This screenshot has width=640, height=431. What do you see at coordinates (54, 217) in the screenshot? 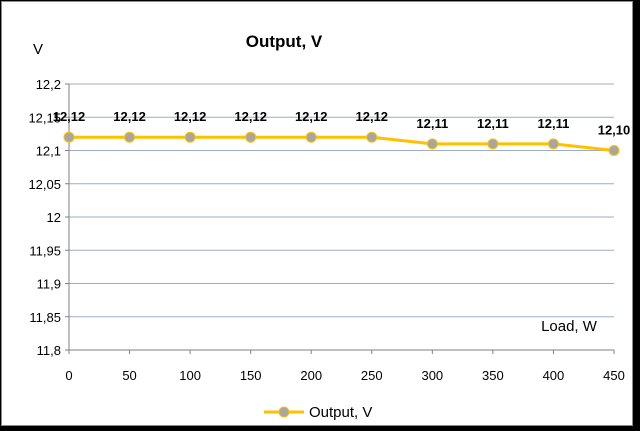
I see `y-tick-label-4: 12` at bounding box center [54, 217].